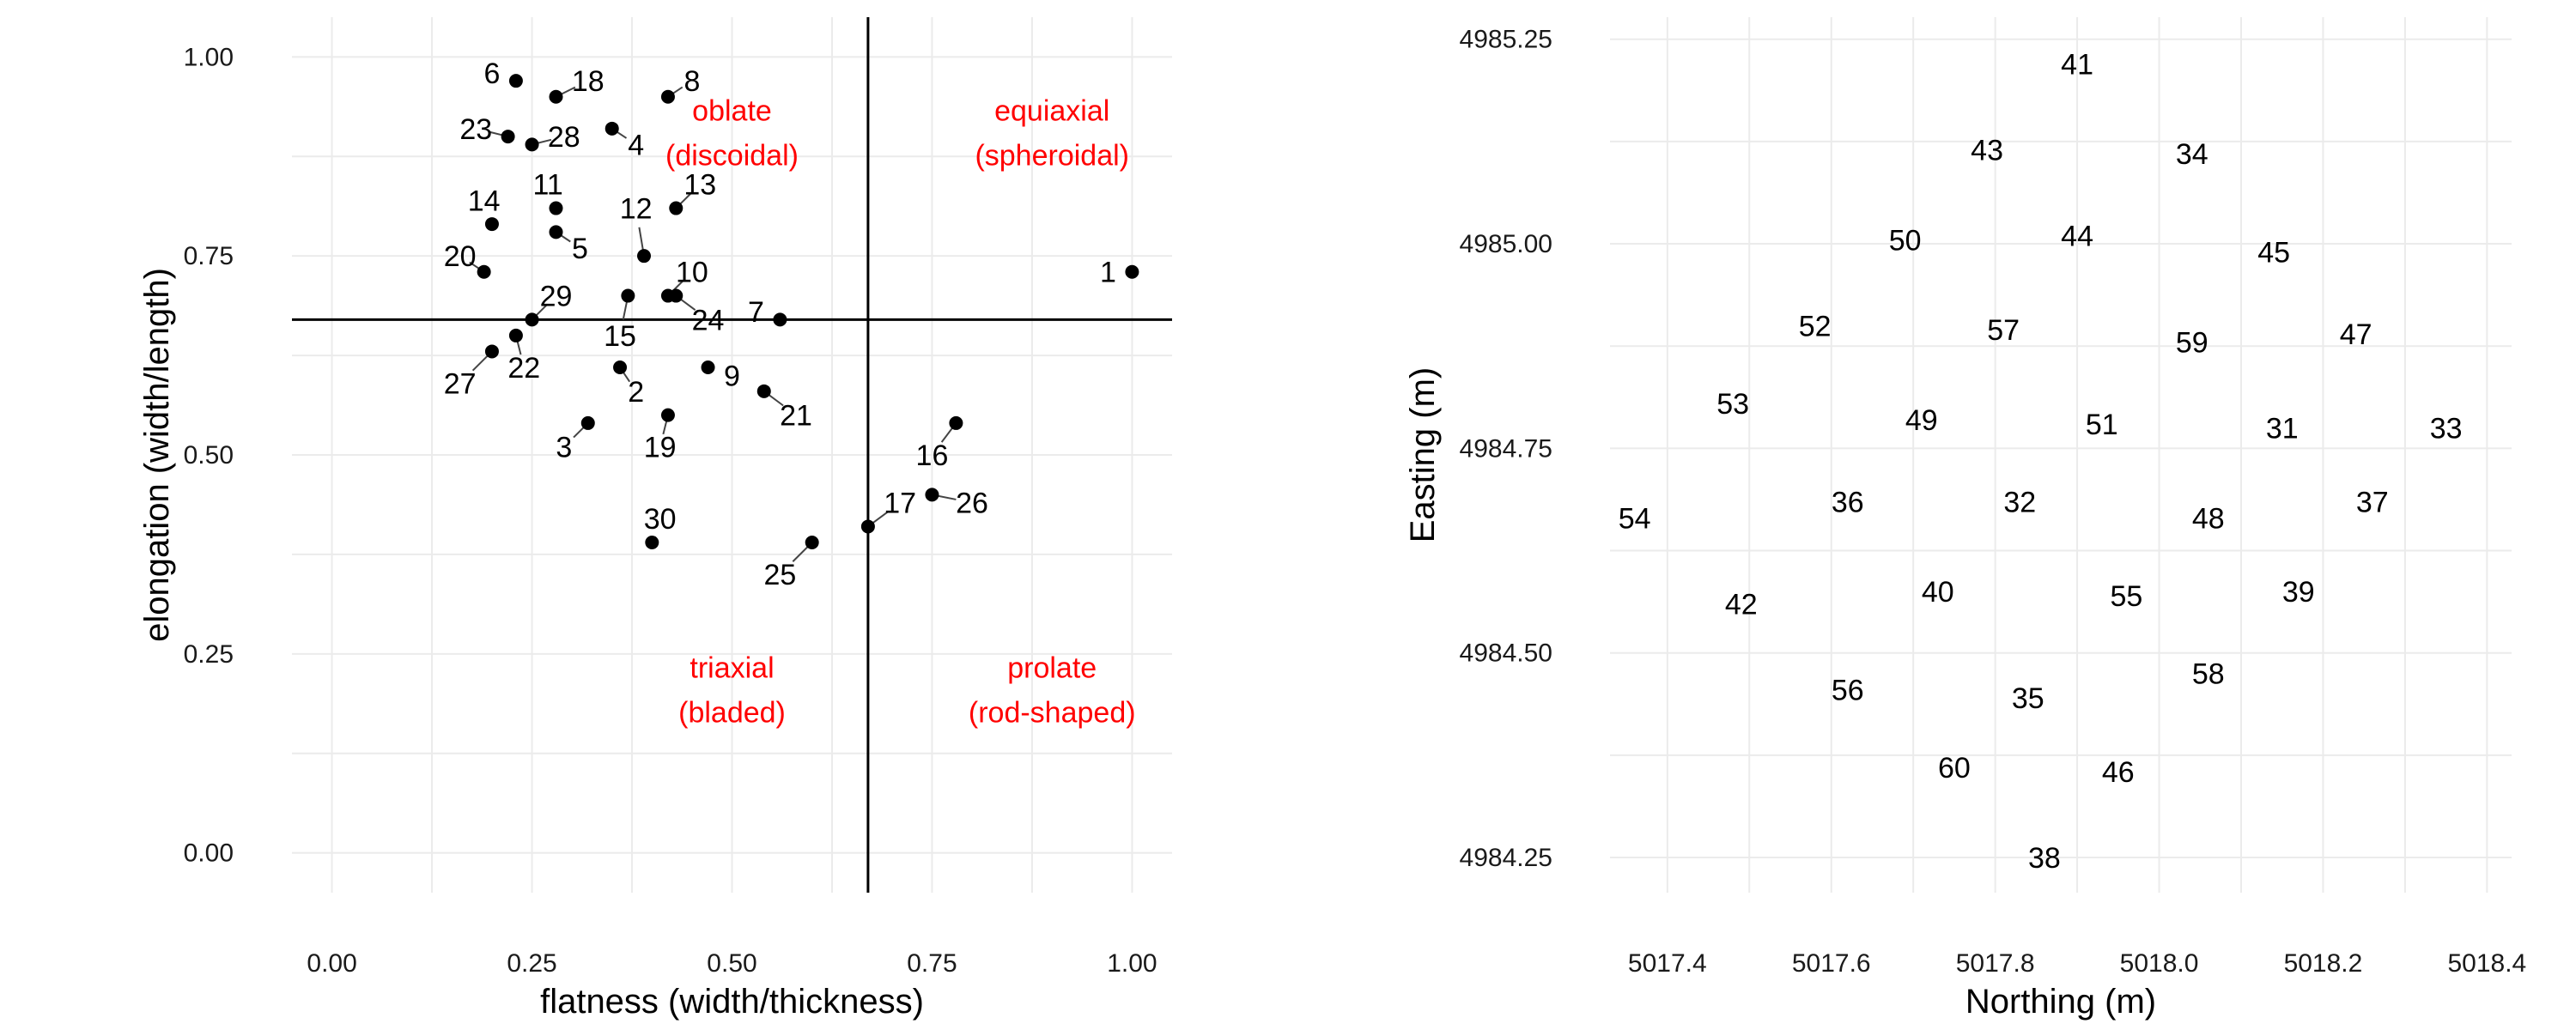 This screenshot has height=1030, width=2576. What do you see at coordinates (1848, 691) in the screenshot?
I see `sample-label: 56` at bounding box center [1848, 691].